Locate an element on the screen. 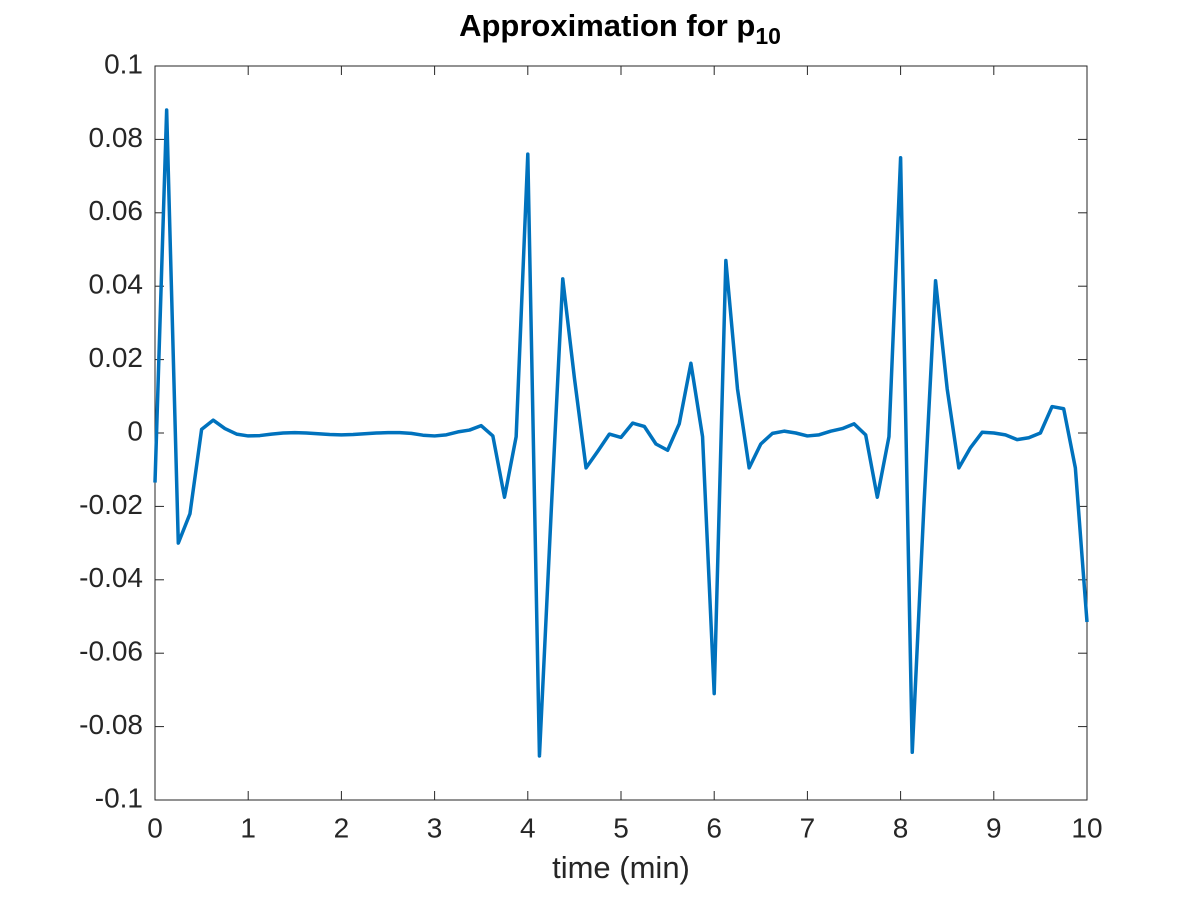  y-tick-label: 0.1 is located at coordinates (123, 63).